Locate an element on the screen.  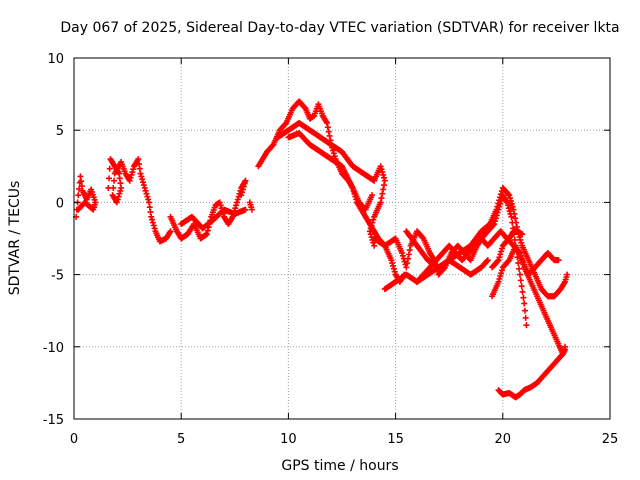
x-tick-label: 5 is located at coordinates (181, 439).